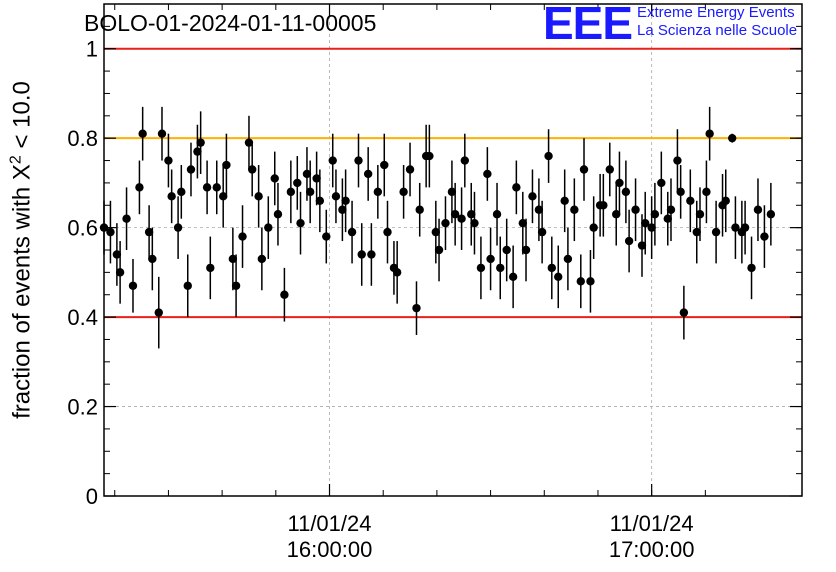 The image size is (836, 572). What do you see at coordinates (330, 549) in the screenshot?
I see `x-tick-label-time: 16:00:00` at bounding box center [330, 549].